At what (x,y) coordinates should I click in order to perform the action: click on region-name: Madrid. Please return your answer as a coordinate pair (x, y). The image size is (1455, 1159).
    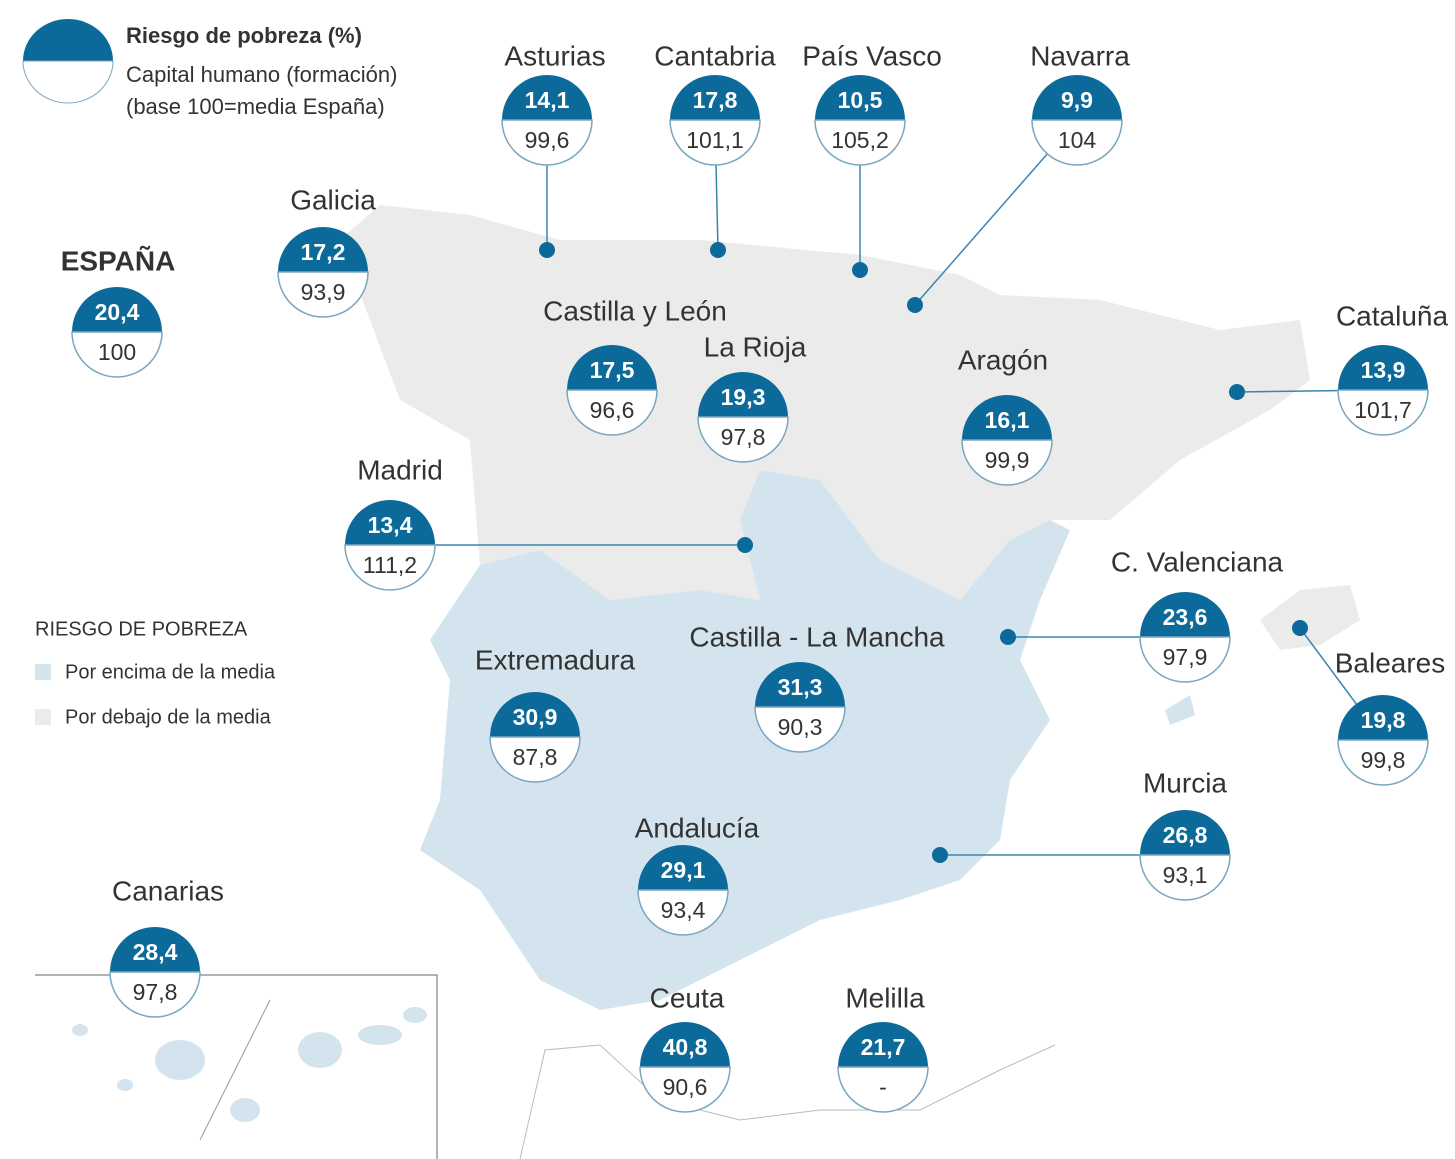
    Looking at the image, I should click on (400, 469).